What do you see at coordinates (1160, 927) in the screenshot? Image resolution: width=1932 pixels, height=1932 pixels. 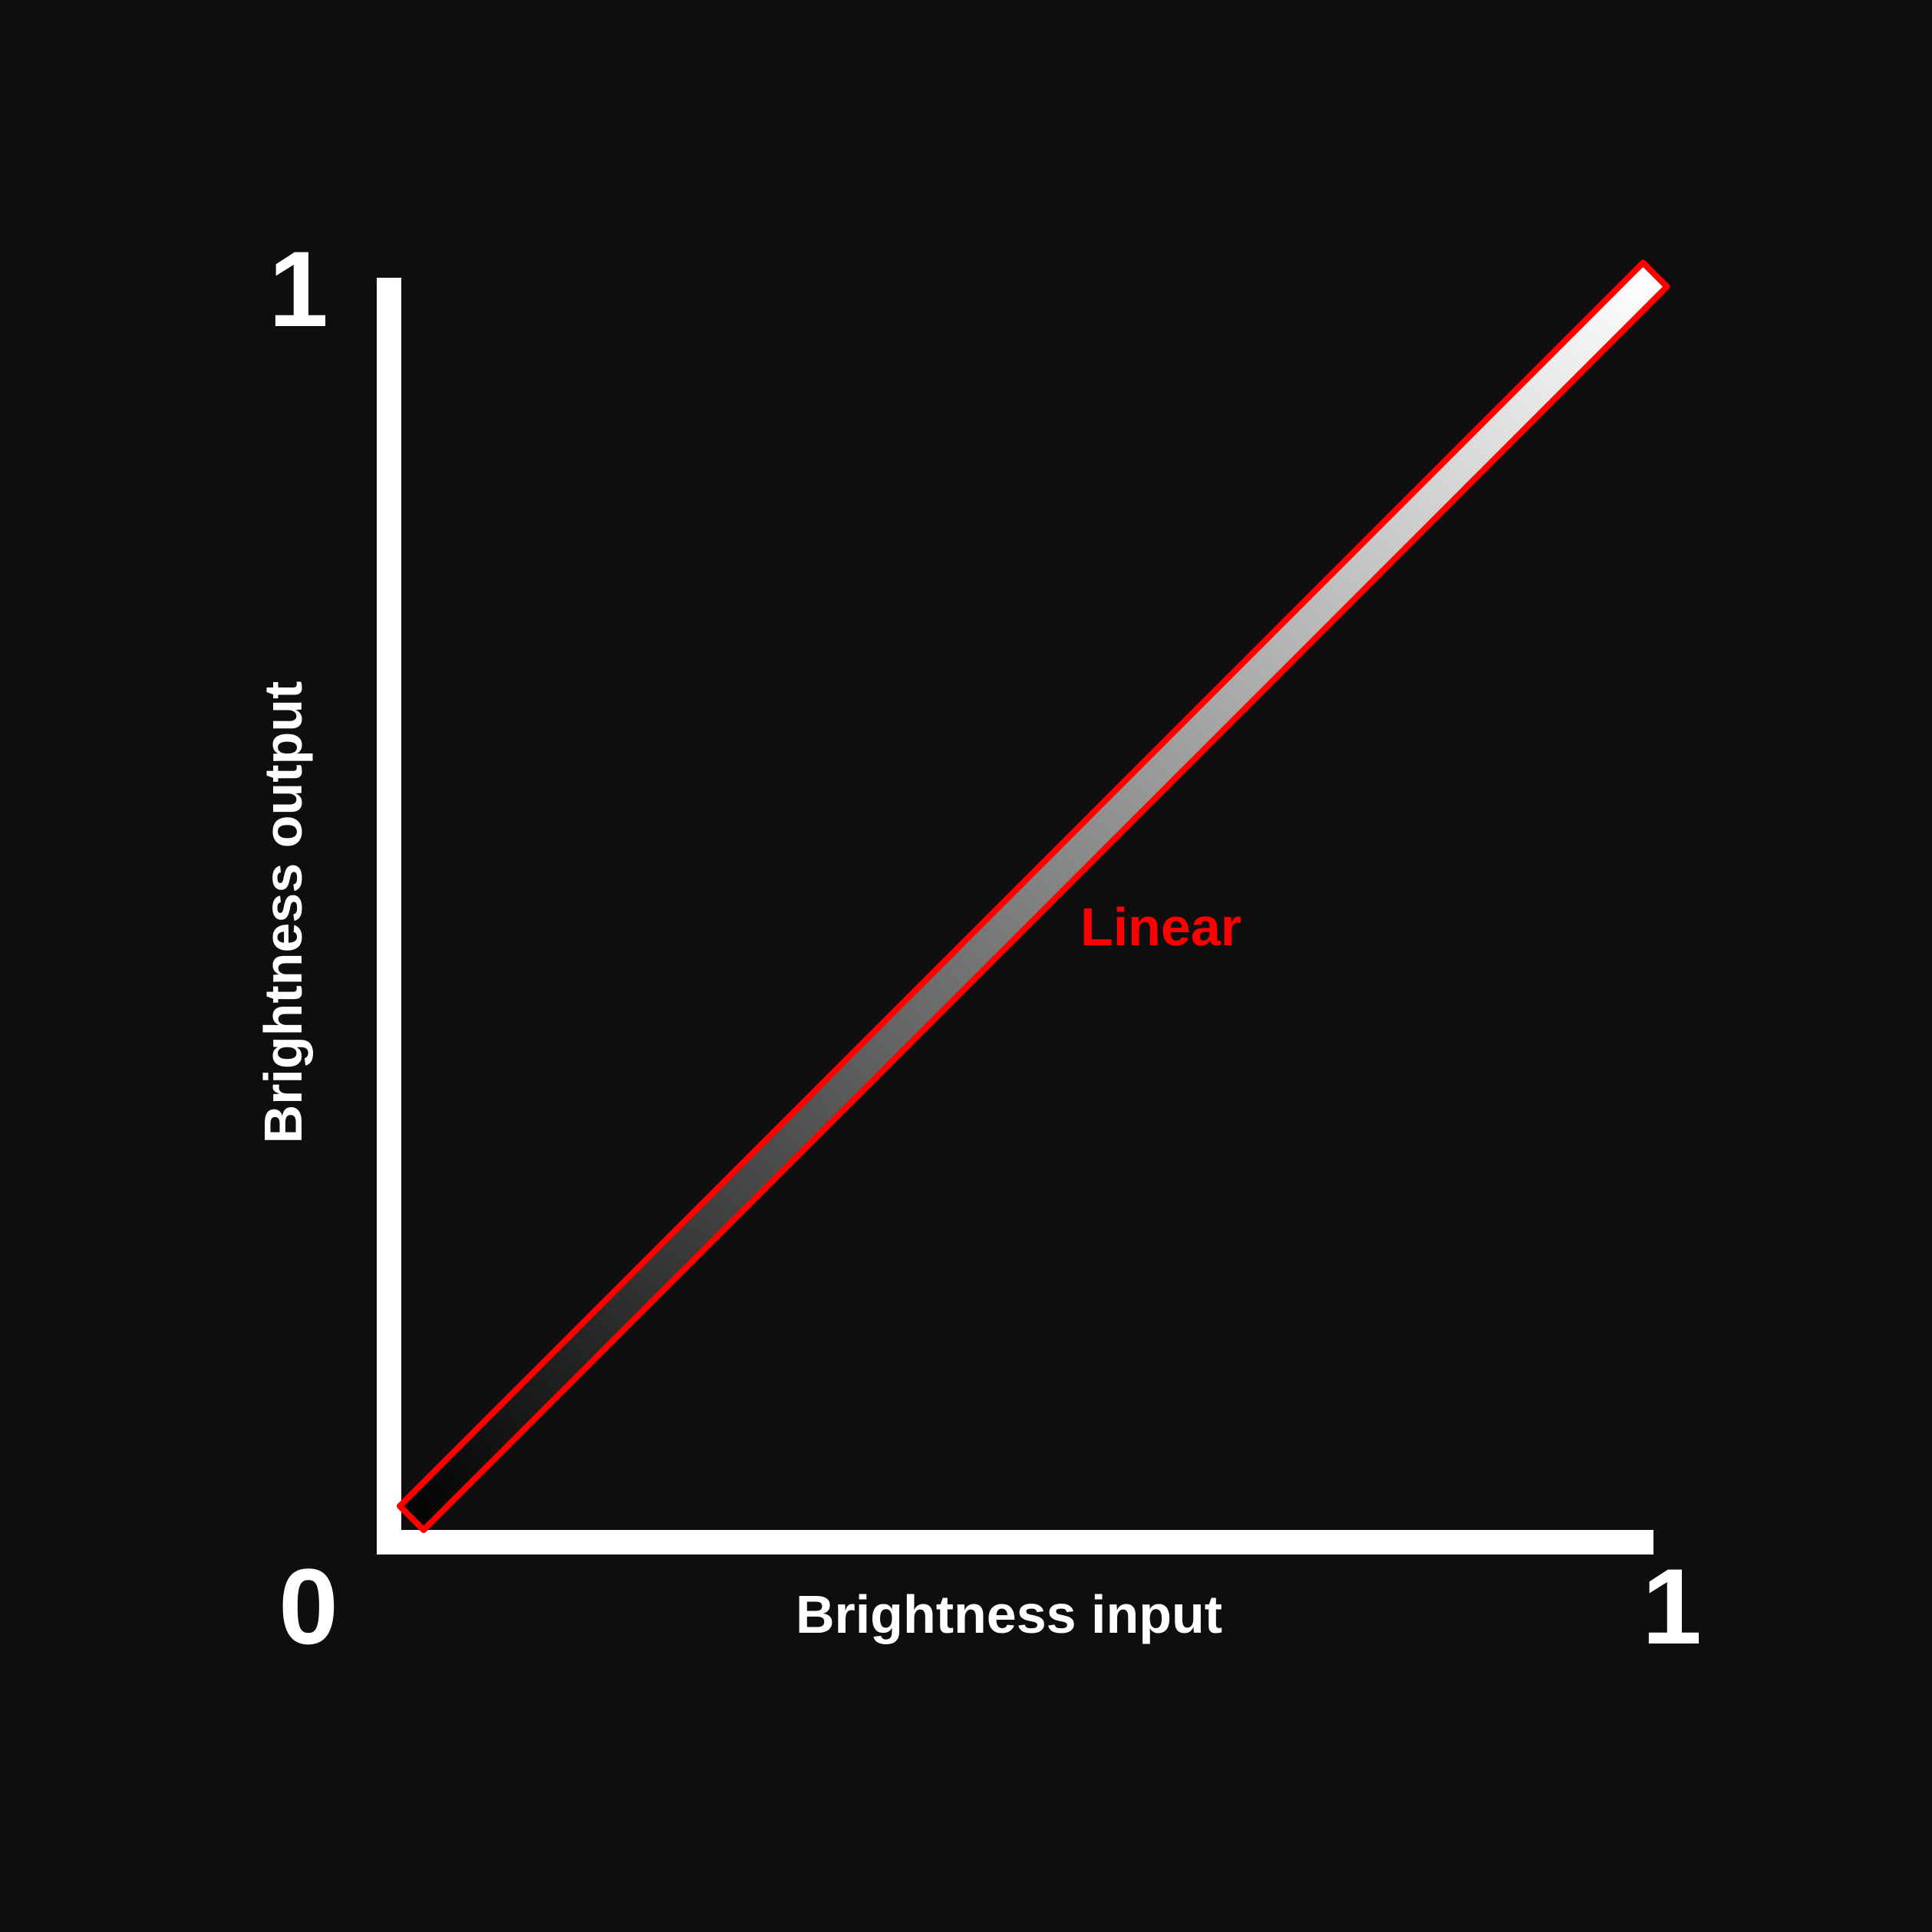 I see `series-label-linear: Linear` at bounding box center [1160, 927].